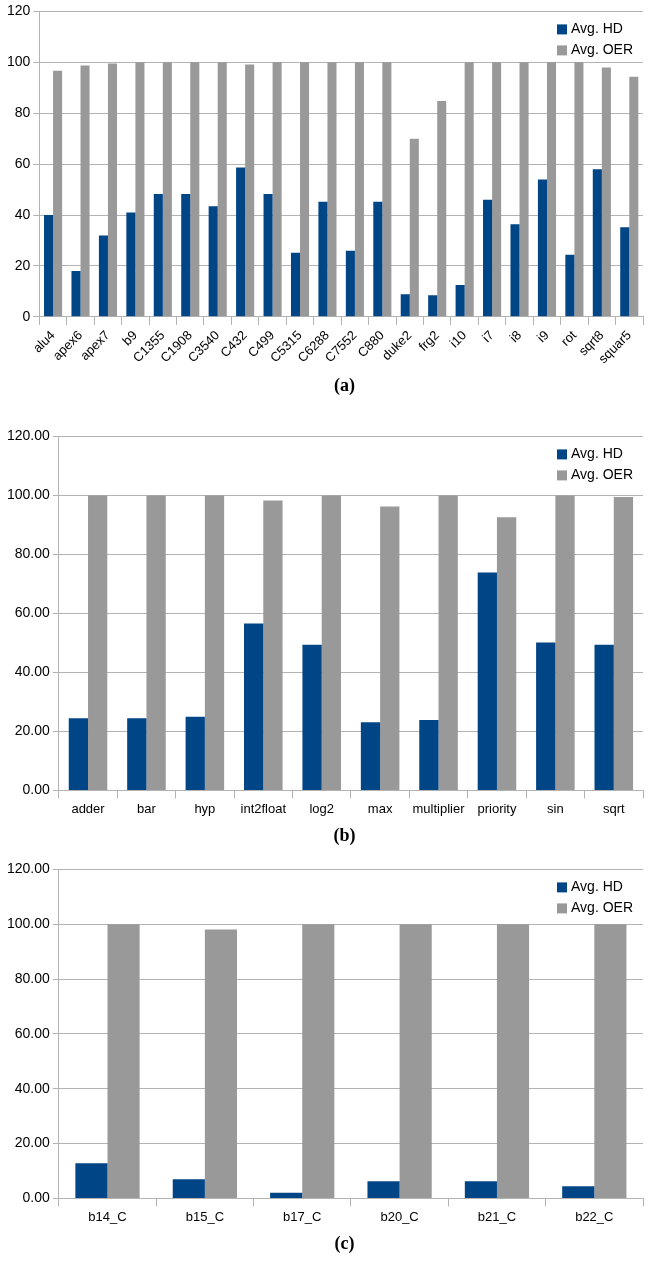 This screenshot has height=1273, width=649. What do you see at coordinates (302, 1216) in the screenshot?
I see `x-tick-label: b17_C` at bounding box center [302, 1216].